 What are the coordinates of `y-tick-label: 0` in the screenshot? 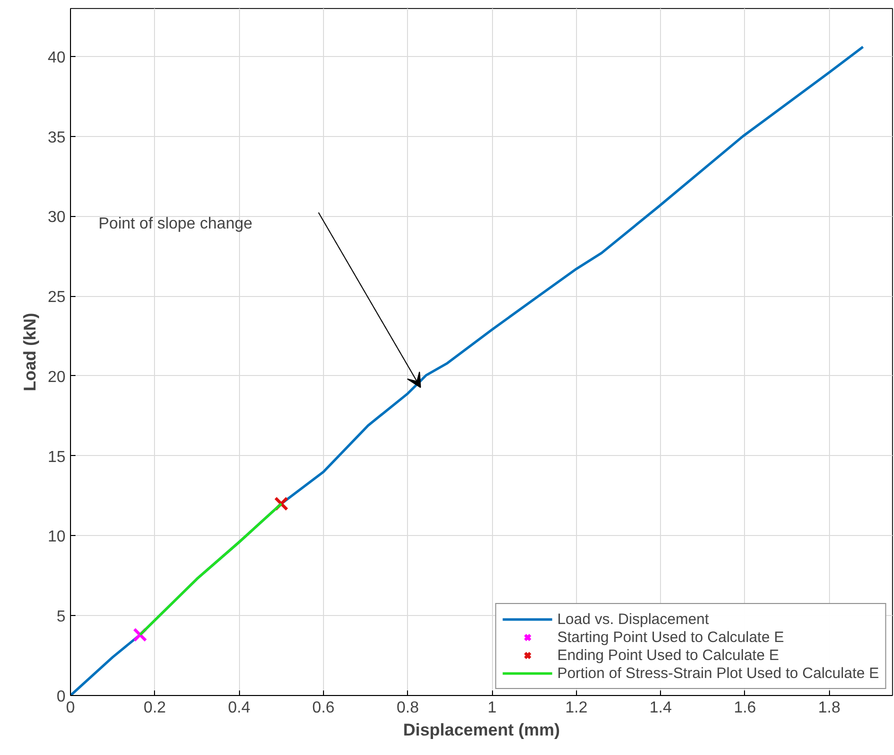 It's located at (61, 697).